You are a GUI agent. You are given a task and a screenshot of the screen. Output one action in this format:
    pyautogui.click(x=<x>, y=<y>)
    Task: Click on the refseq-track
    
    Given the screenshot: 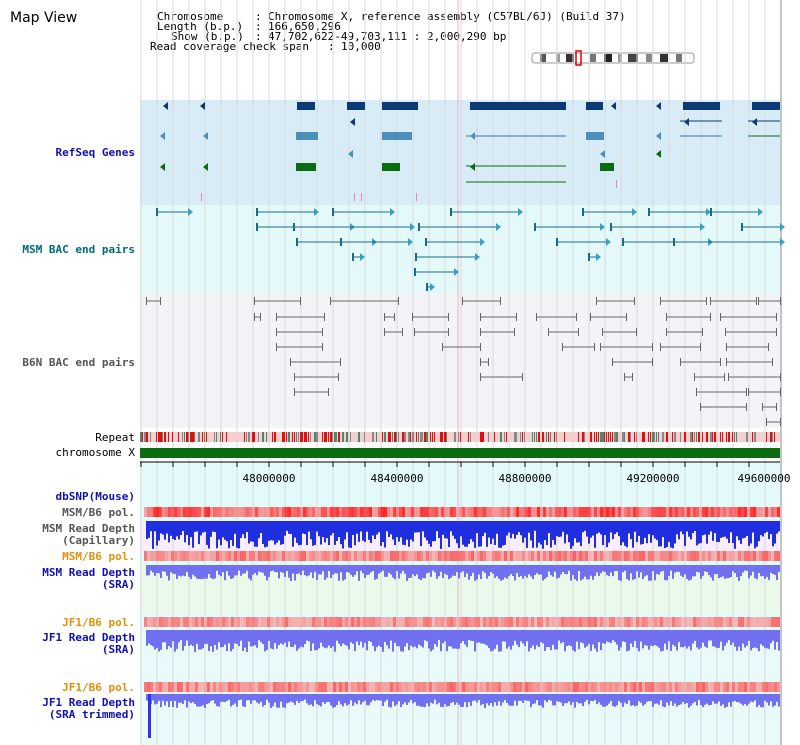 What is the action you would take?
    pyautogui.click(x=470, y=151)
    